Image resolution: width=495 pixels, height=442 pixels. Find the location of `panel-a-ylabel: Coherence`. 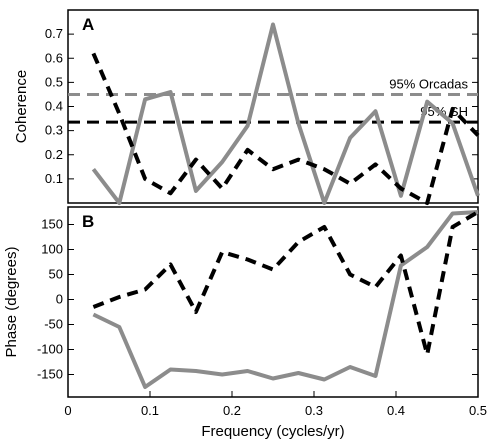

panel-a-ylabel: Coherence is located at coordinates (21, 106).